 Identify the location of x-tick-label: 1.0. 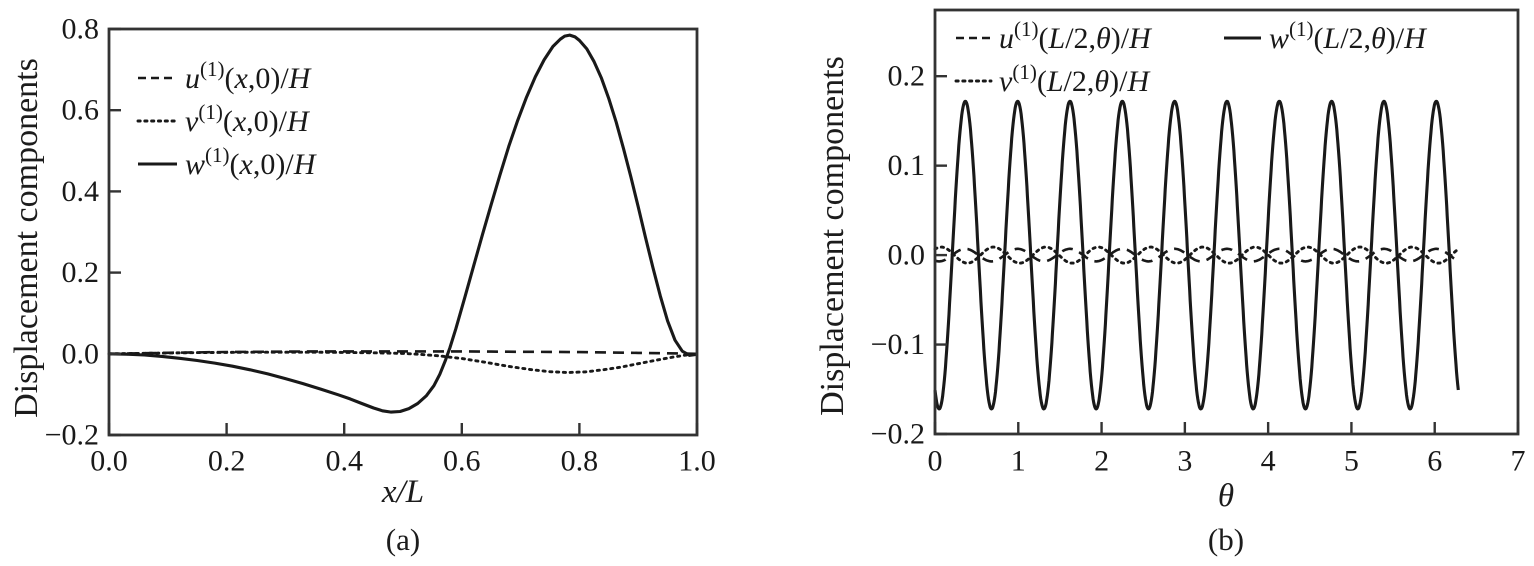
(697, 461).